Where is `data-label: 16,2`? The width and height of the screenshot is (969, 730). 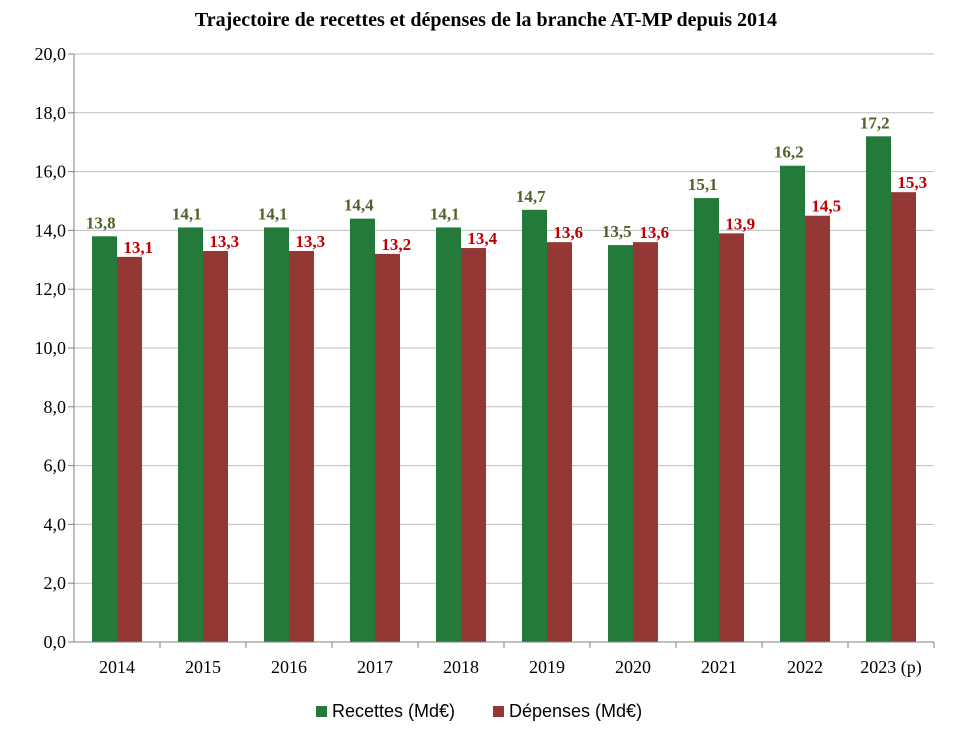
data-label: 16,2 is located at coordinates (789, 152).